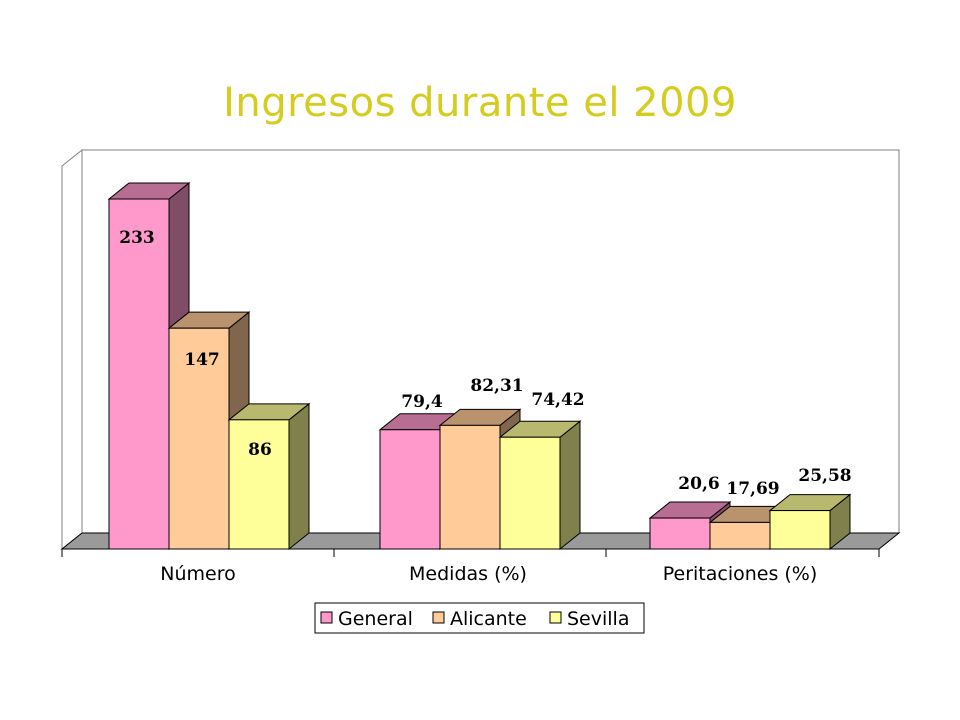 The image size is (960, 720). Describe the element at coordinates (488, 619) in the screenshot. I see `legend-label: Alicante` at that location.